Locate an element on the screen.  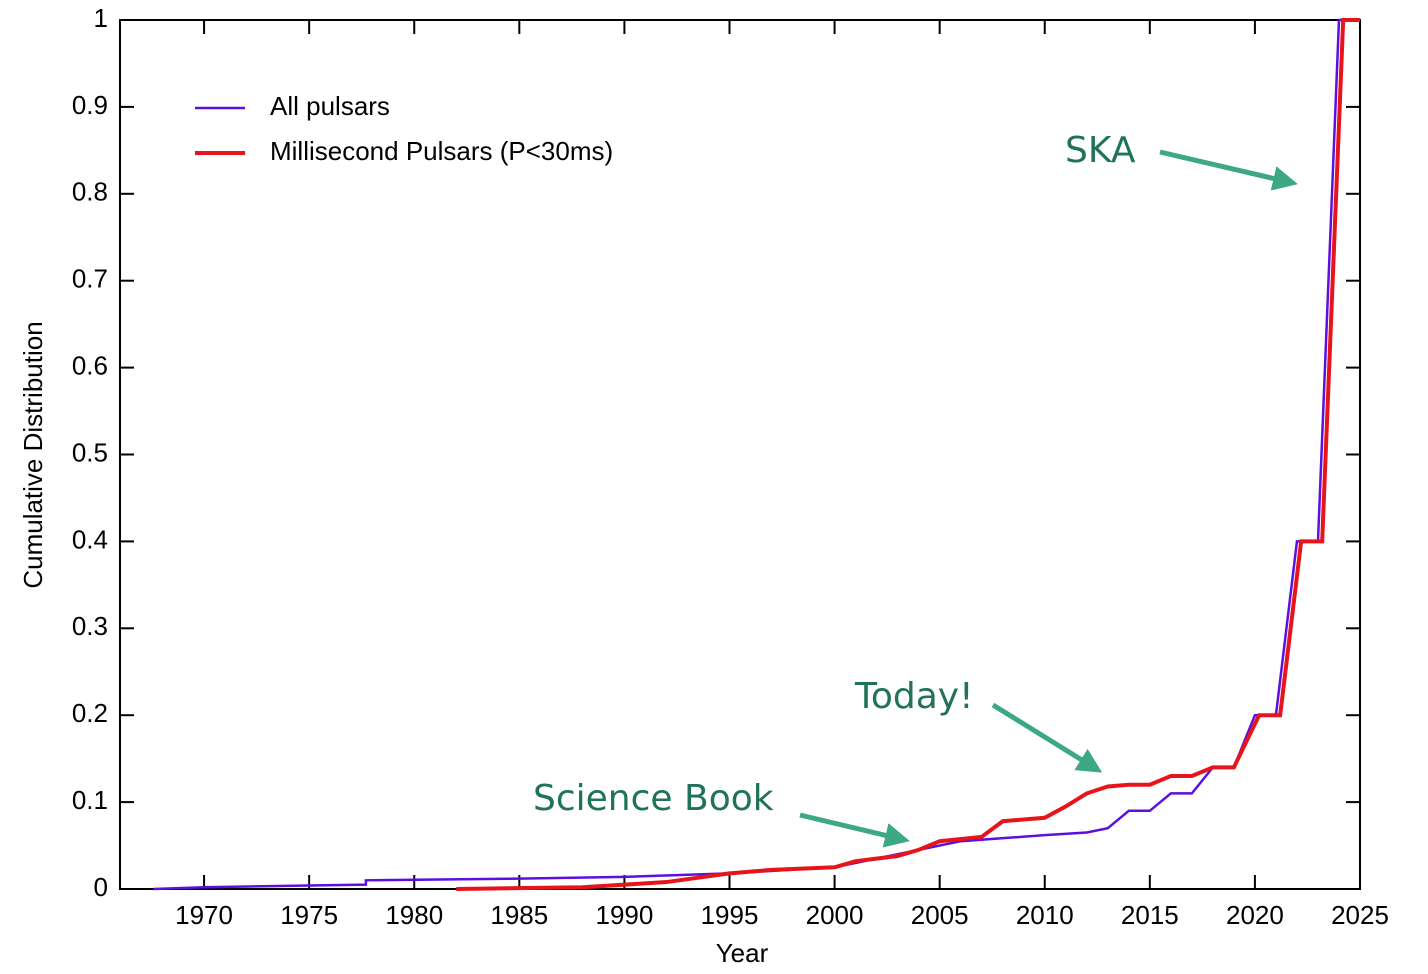
x-tick-label: 1995 is located at coordinates (730, 915).